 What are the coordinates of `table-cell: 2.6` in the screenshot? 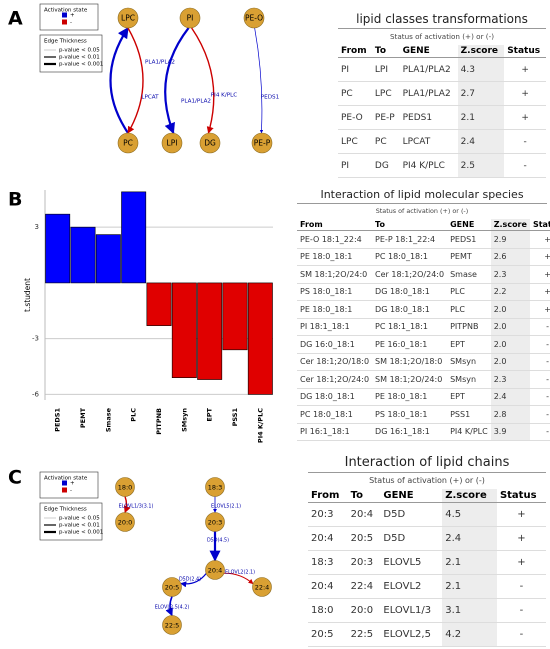 It's located at (510, 257).